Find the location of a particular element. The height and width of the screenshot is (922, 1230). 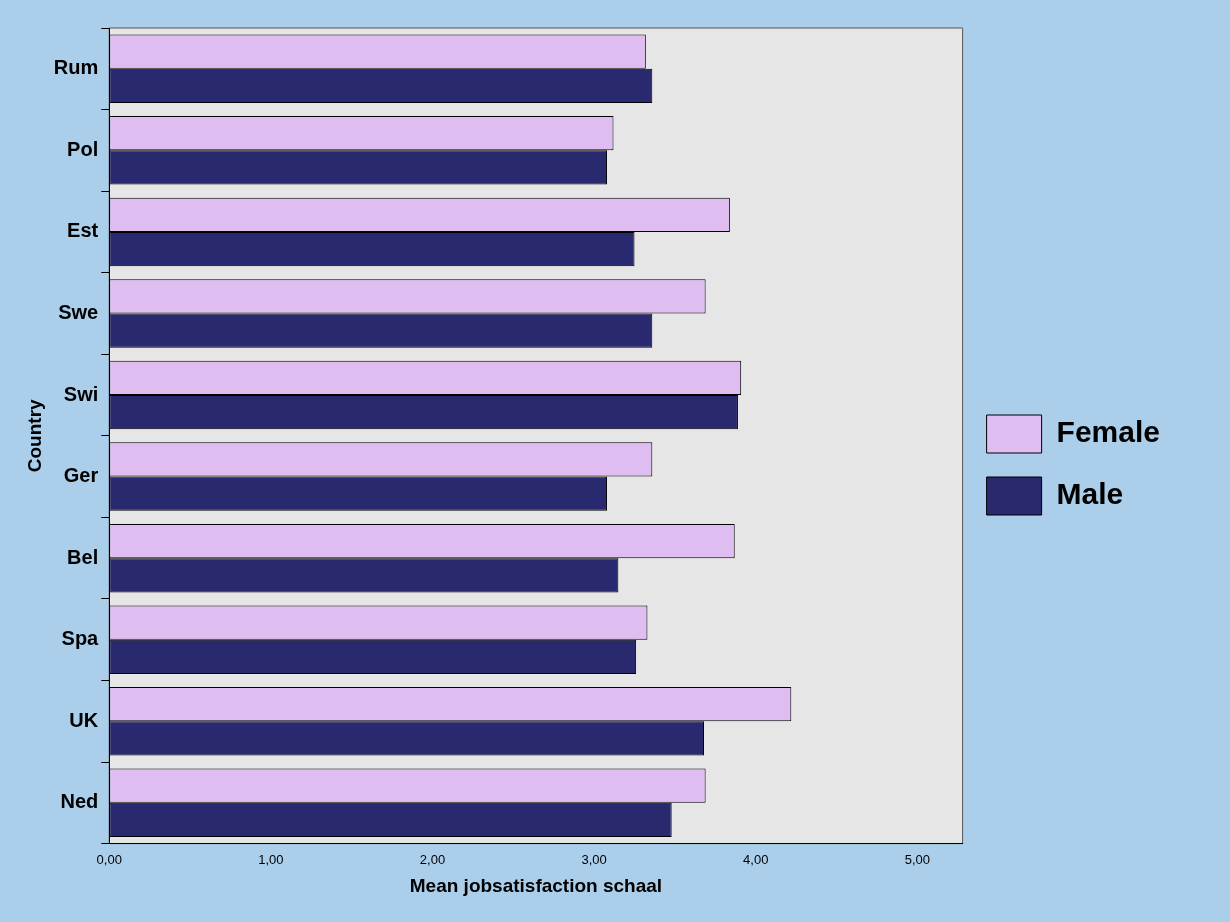

y-axis-title: Country is located at coordinates (34, 435).